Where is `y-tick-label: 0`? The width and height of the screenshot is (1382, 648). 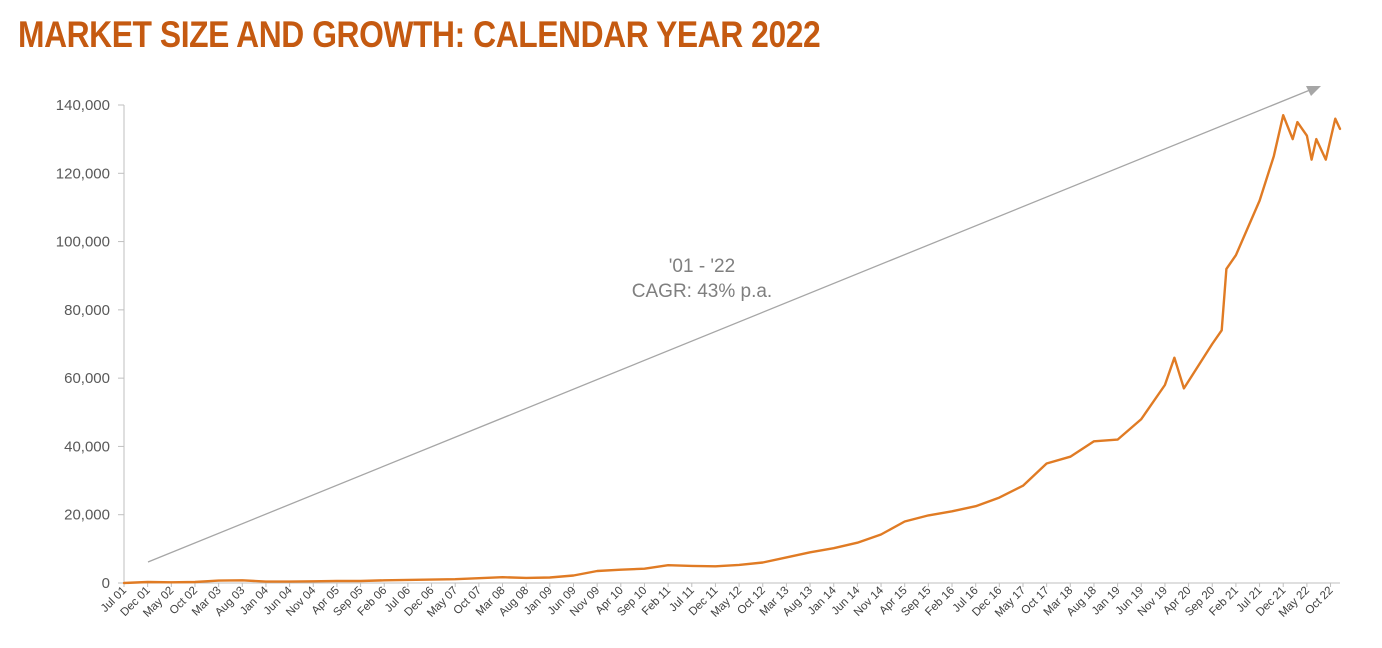 y-tick-label: 0 is located at coordinates (106, 583).